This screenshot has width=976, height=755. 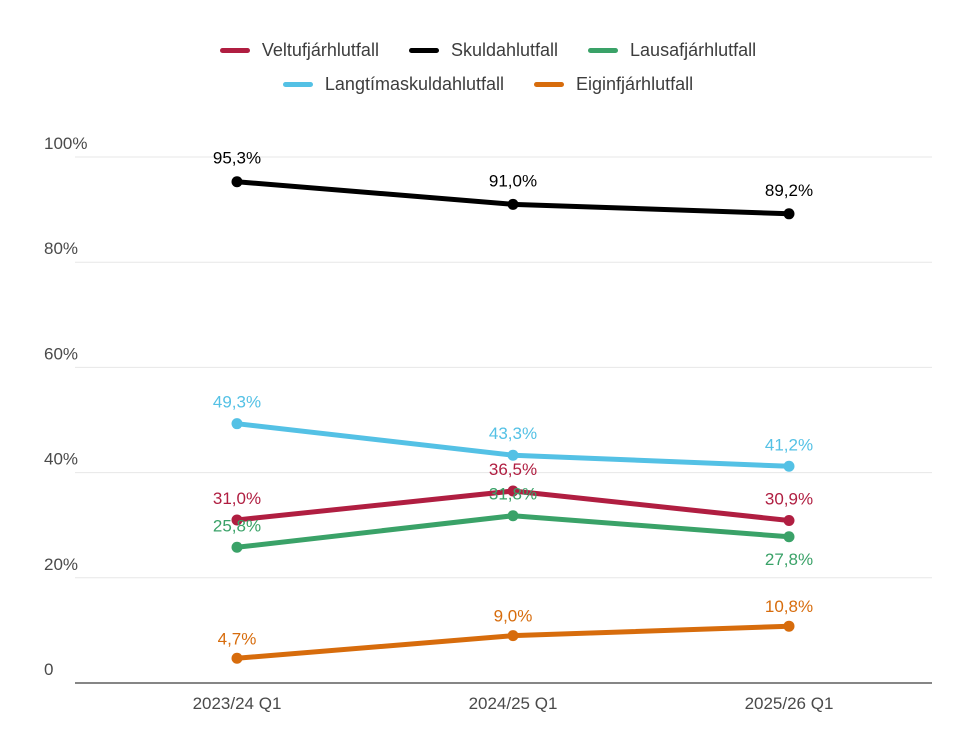 I want to click on y-tick-label: 60%, so click(x=61, y=353).